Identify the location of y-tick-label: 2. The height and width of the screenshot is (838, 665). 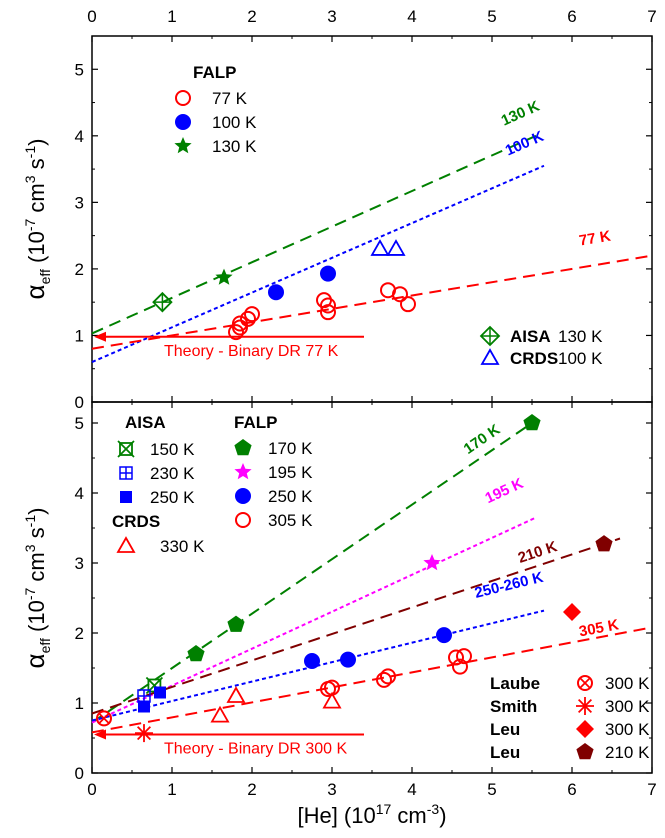
(79, 269).